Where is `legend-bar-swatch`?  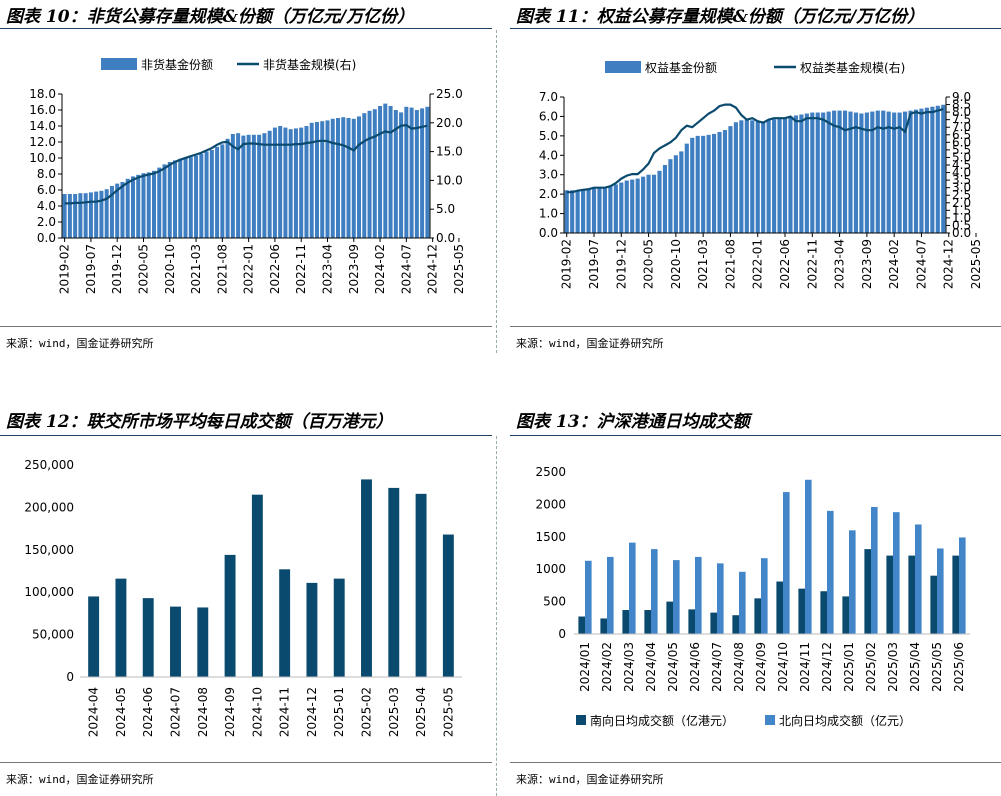
legend-bar-swatch is located at coordinates (119, 64).